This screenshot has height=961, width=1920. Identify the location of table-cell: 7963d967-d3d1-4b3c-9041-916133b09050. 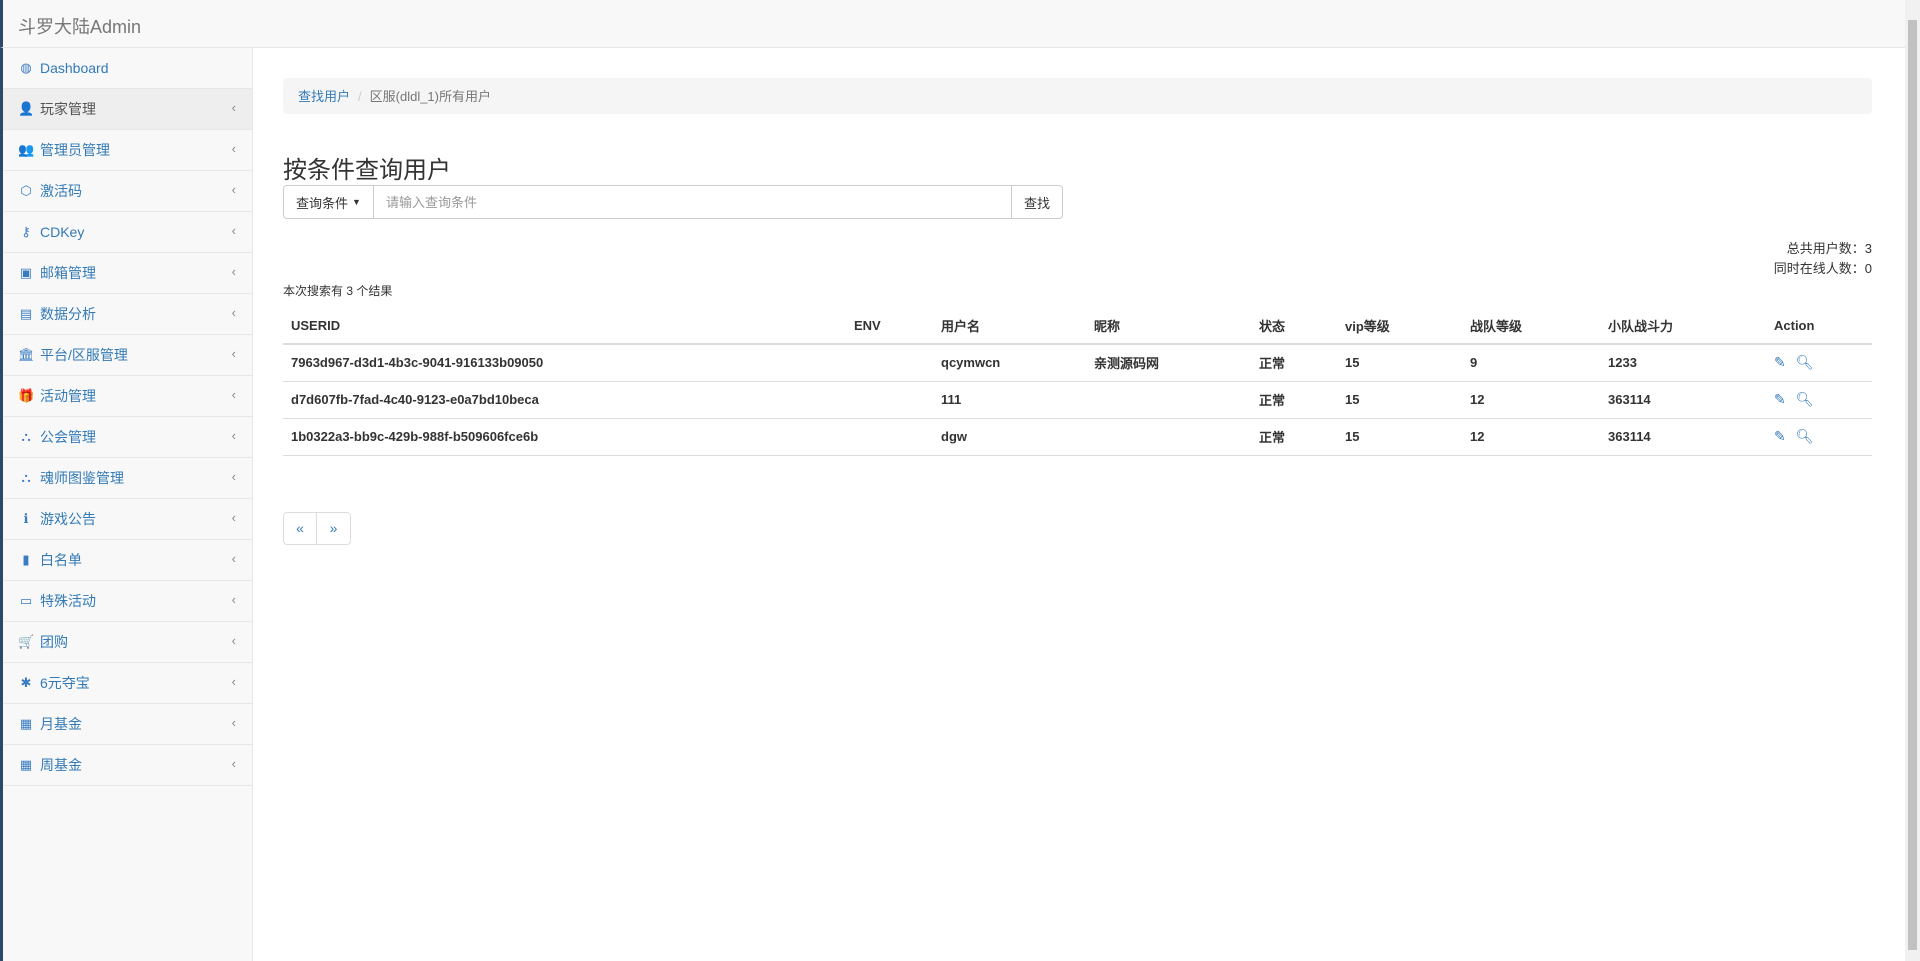
(564, 363).